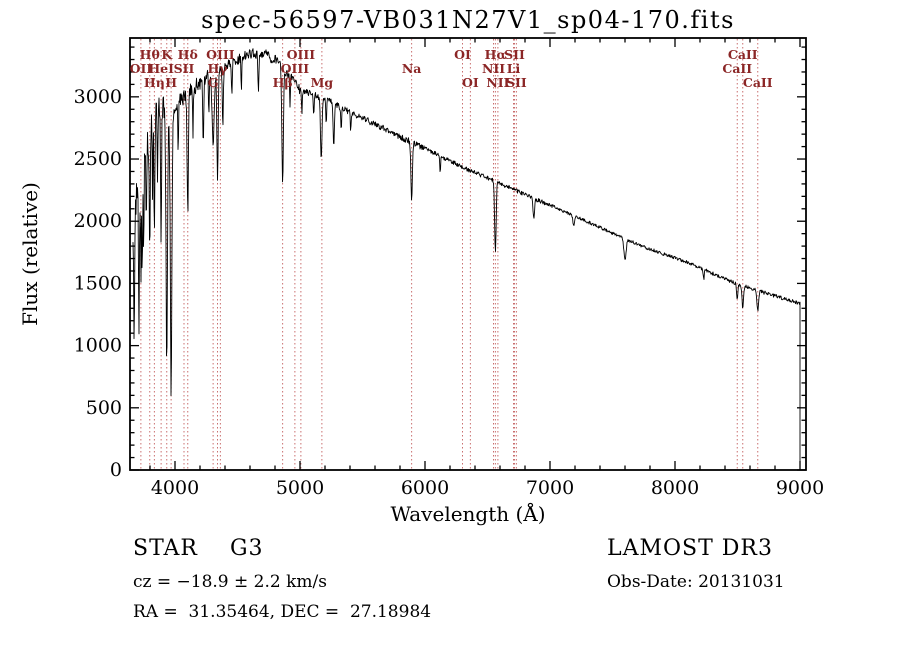 The image size is (900, 649). I want to click on survey-text: LAMOST DR3, so click(690, 548).